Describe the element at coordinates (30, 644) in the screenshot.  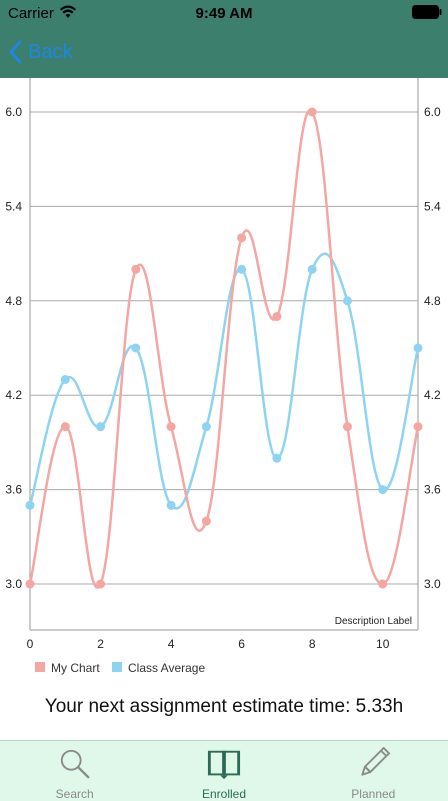
I see `x-tick-label: 0` at that location.